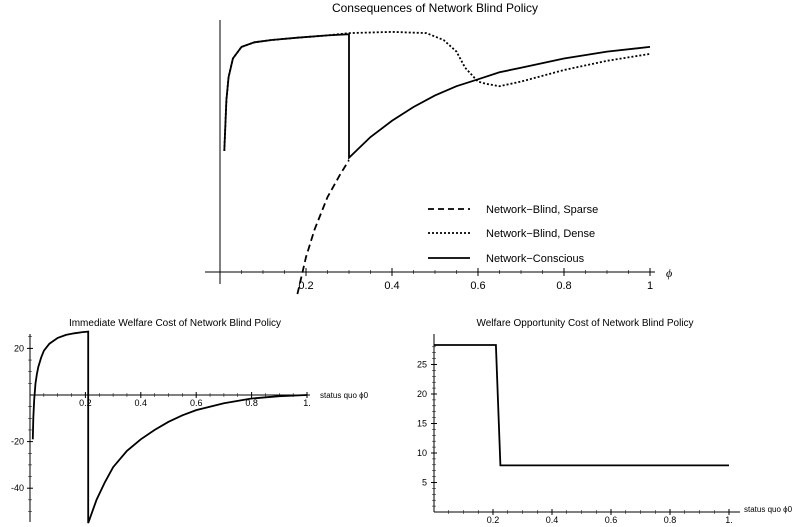 This screenshot has height=527, width=799. I want to click on top-x-tick-label: 0.4, so click(391, 286).